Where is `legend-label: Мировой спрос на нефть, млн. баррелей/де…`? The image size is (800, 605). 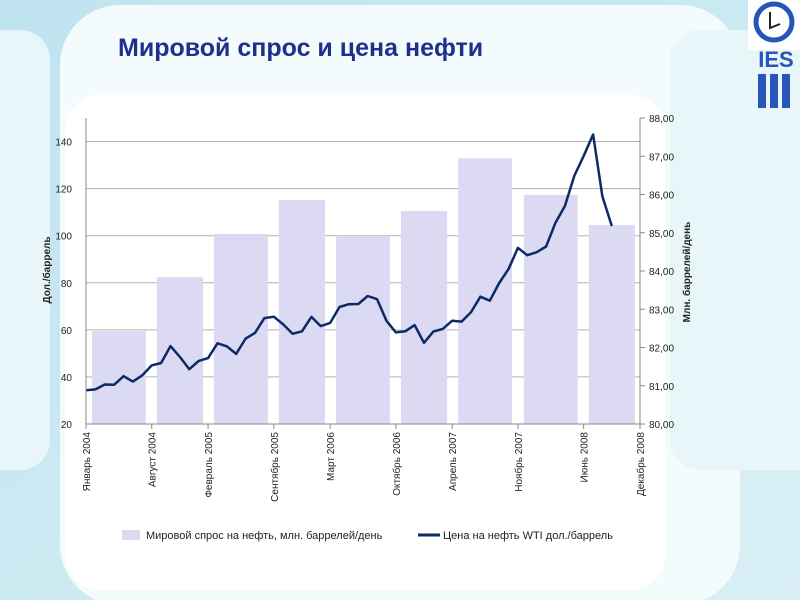 legend-label: Мировой спрос на нефть, млн. баррелей/де… is located at coordinates (264, 536).